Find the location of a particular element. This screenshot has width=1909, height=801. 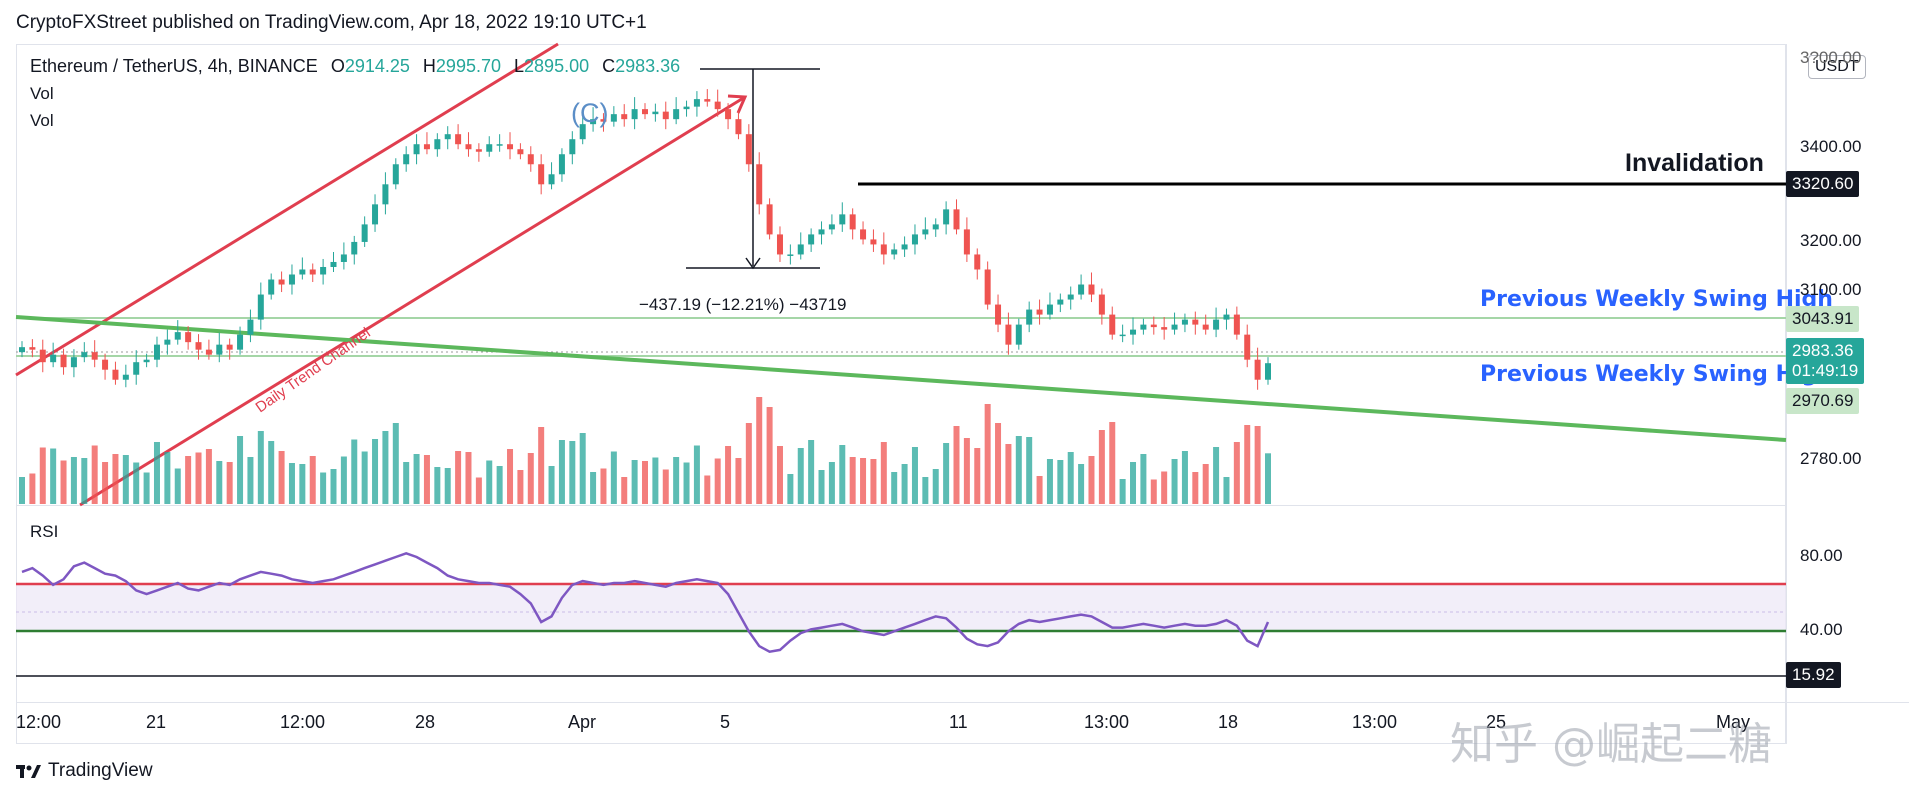

rsi-label: RSI is located at coordinates (44, 531).